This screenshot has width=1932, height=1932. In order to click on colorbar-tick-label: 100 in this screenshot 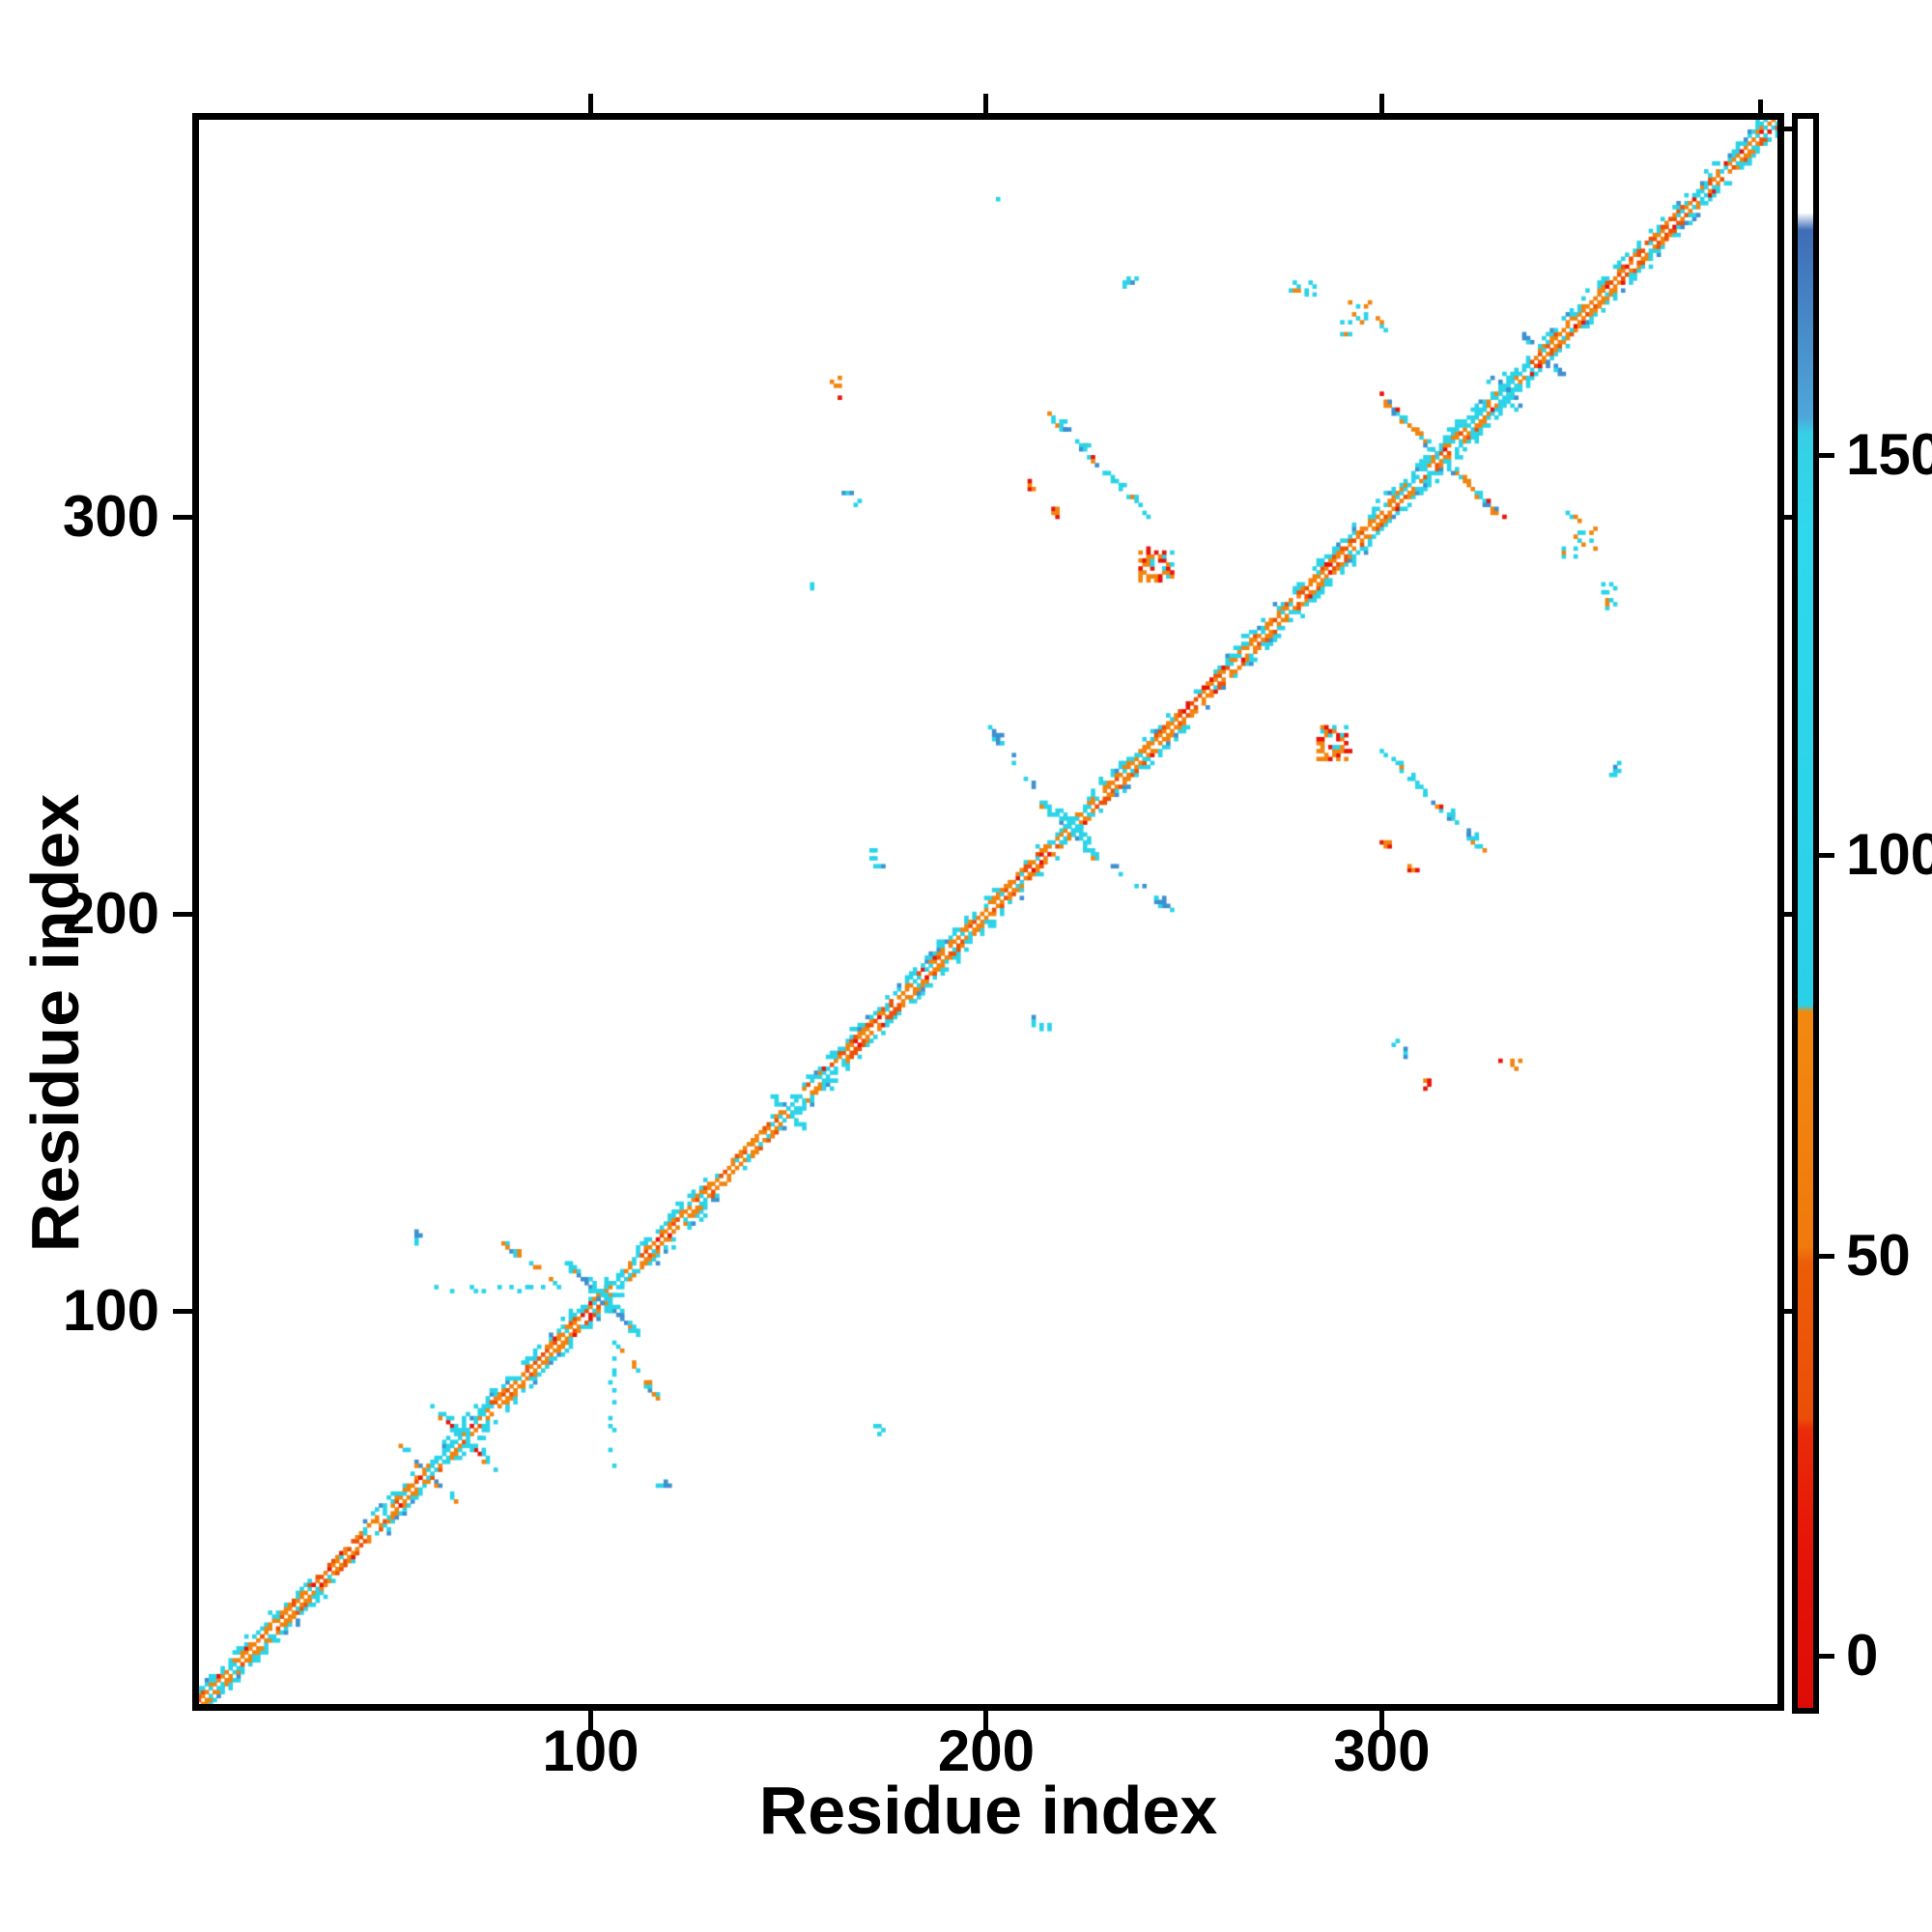, I will do `click(1889, 855)`.